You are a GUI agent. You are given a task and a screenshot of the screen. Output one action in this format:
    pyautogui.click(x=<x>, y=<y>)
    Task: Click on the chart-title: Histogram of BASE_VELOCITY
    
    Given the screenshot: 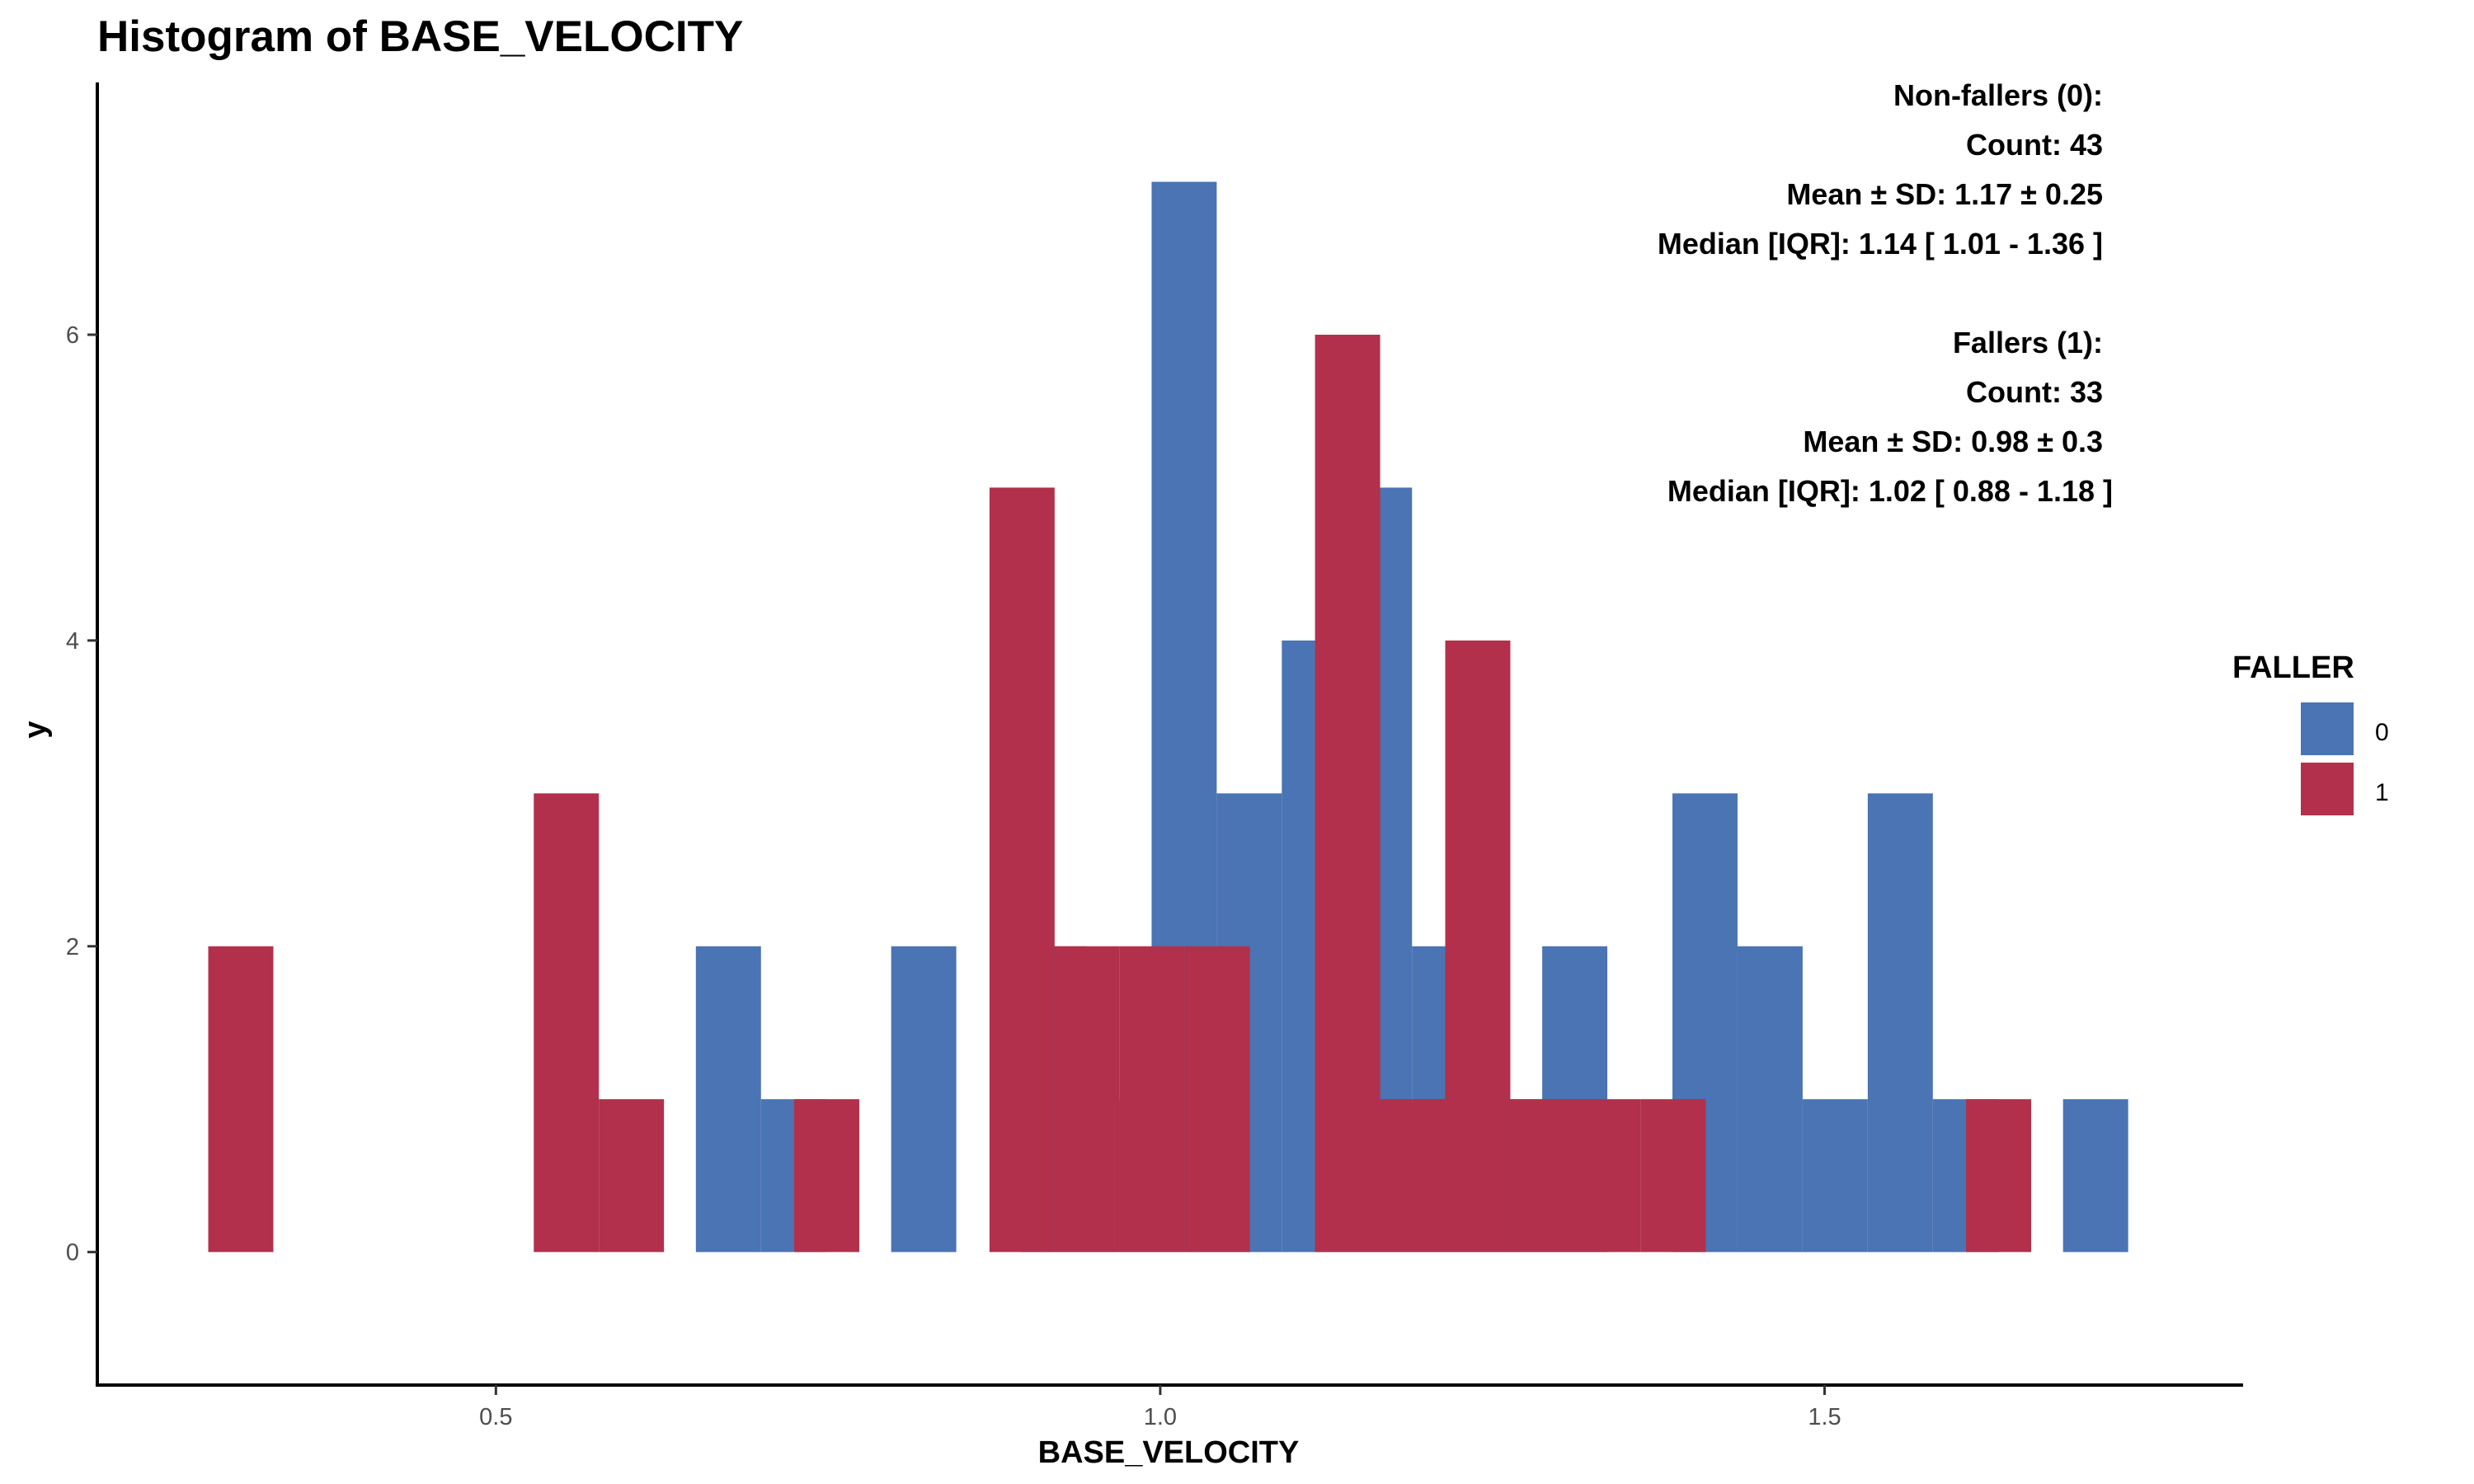 What is the action you would take?
    pyautogui.click(x=420, y=36)
    